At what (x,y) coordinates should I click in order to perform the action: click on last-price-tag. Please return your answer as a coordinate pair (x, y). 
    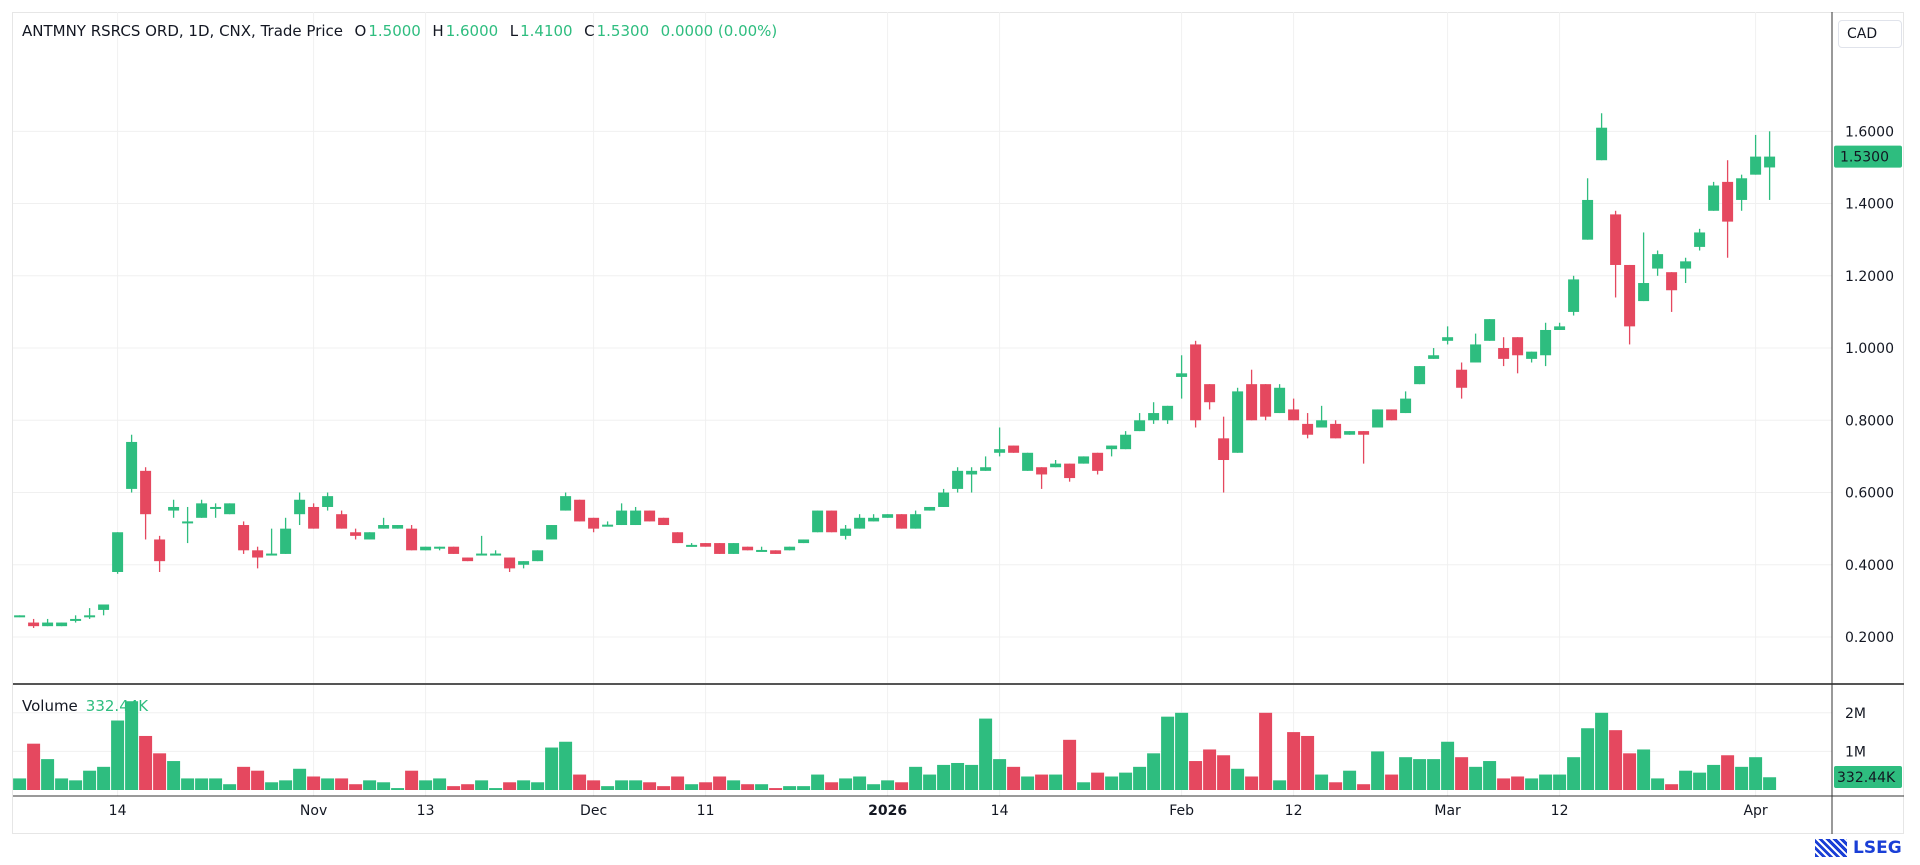
    Looking at the image, I should click on (1868, 156).